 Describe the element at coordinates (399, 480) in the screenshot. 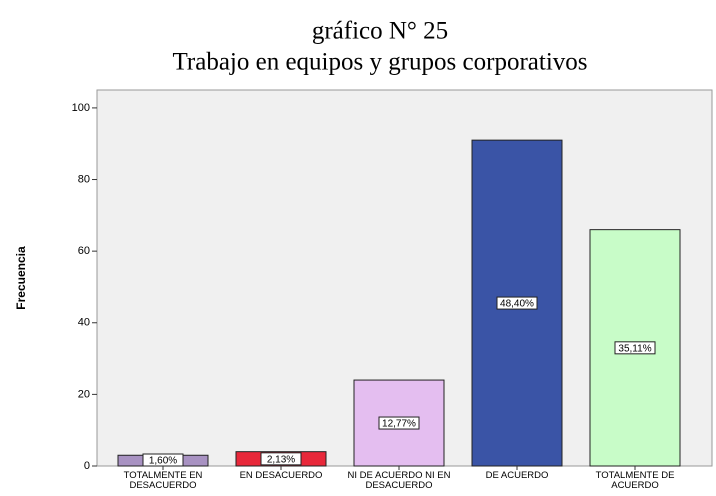

I see `x-tick-label: NI DE ACUERDO NI EN DESACUERDO` at that location.